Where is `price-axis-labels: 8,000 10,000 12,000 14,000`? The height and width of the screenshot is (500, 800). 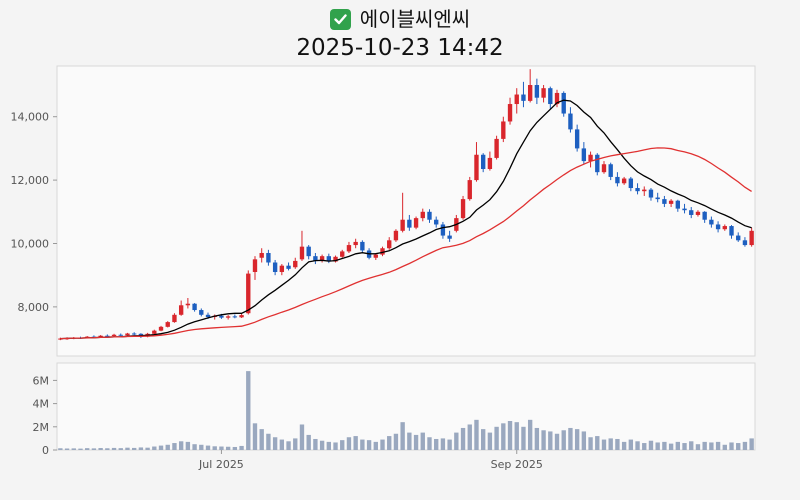 price-axis-labels: 8,000 10,000 12,000 14,000 is located at coordinates (34, 212).